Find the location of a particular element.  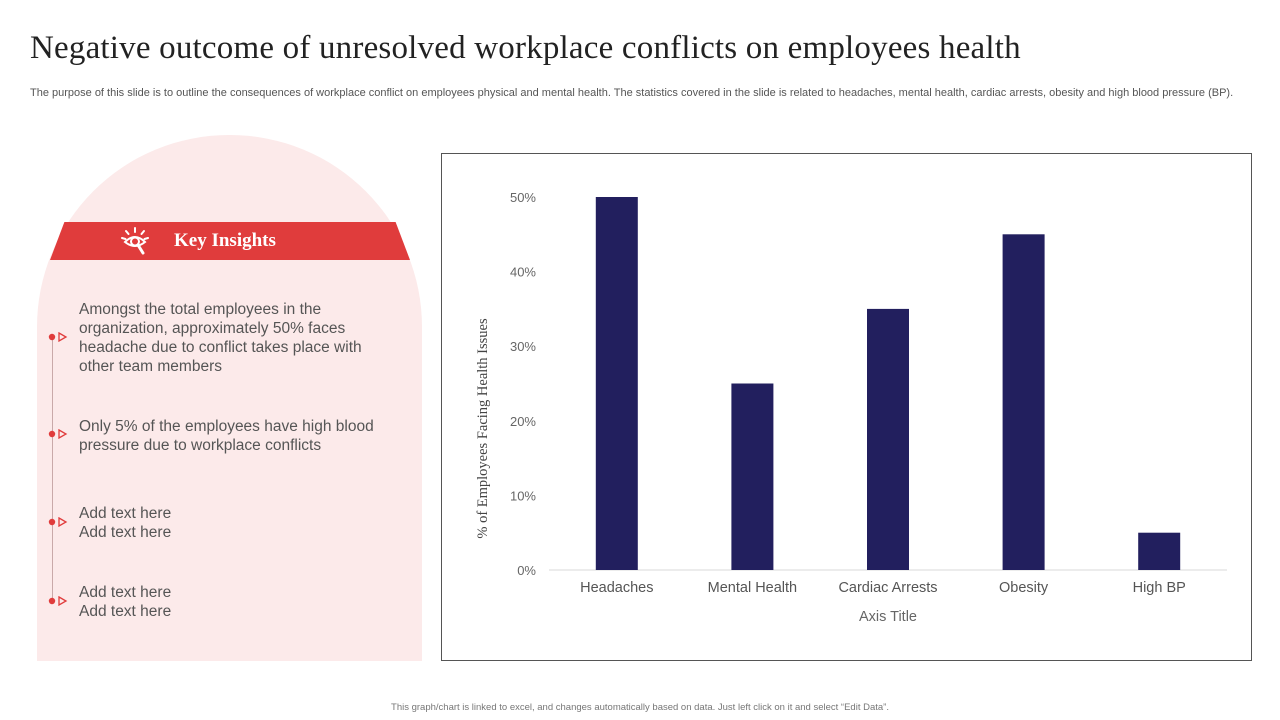

eye-search-icon is located at coordinates (135, 241).